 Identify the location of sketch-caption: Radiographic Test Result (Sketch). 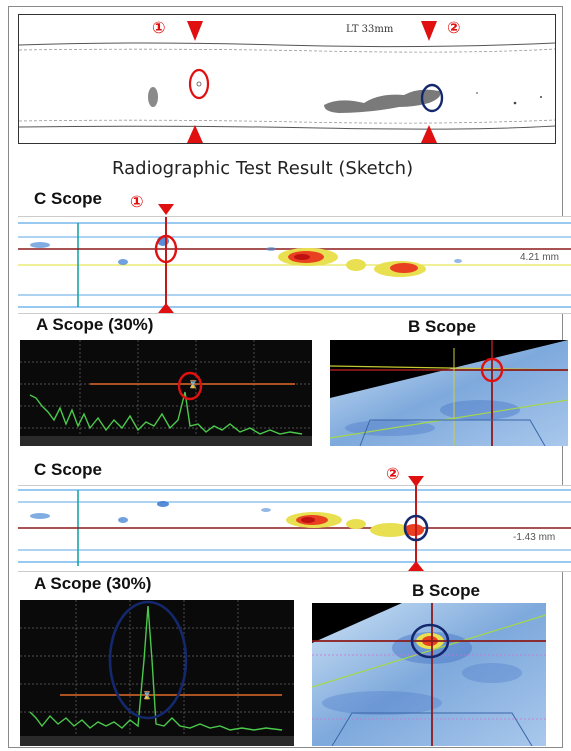
(263, 168).